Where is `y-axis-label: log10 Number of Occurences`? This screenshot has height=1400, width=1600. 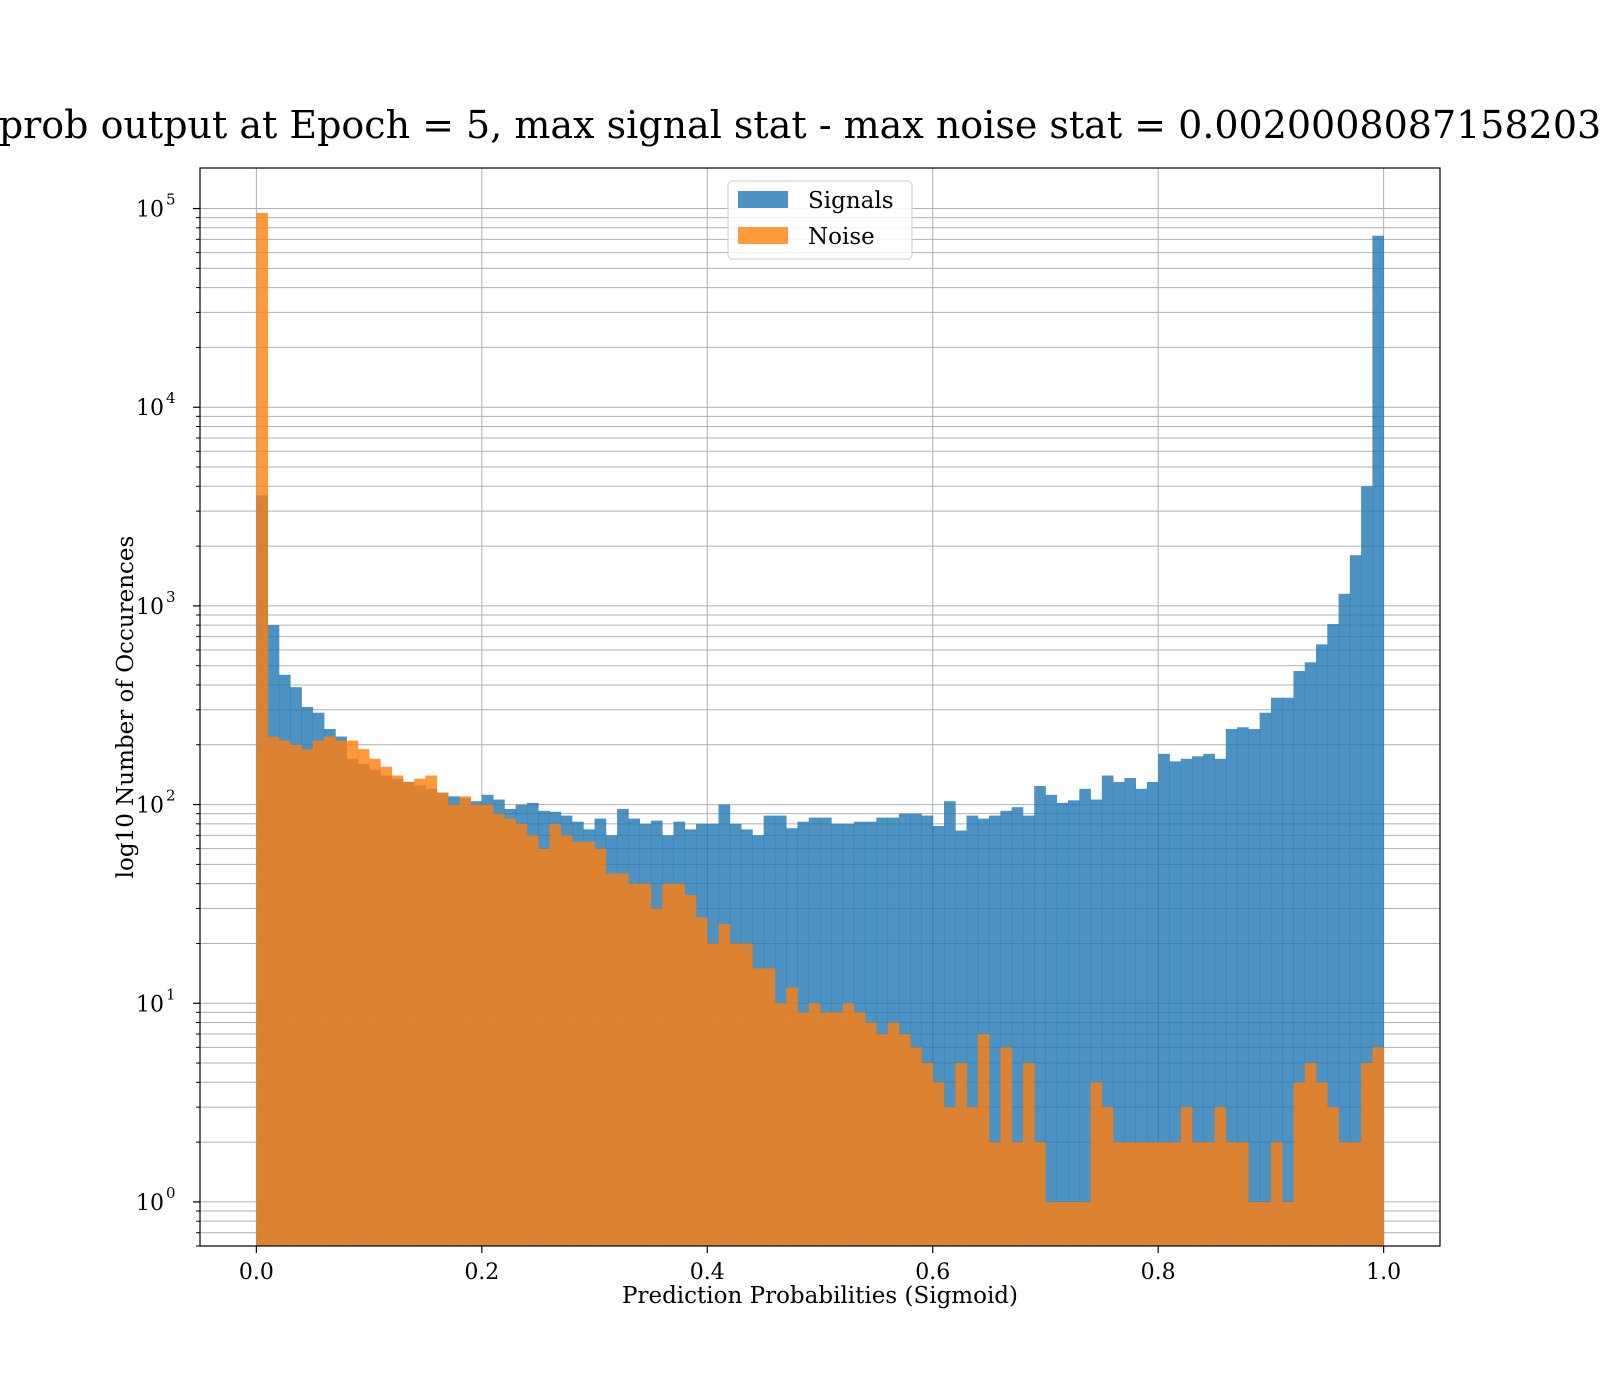
y-axis-label: log10 Number of Occurences is located at coordinates (126, 707).